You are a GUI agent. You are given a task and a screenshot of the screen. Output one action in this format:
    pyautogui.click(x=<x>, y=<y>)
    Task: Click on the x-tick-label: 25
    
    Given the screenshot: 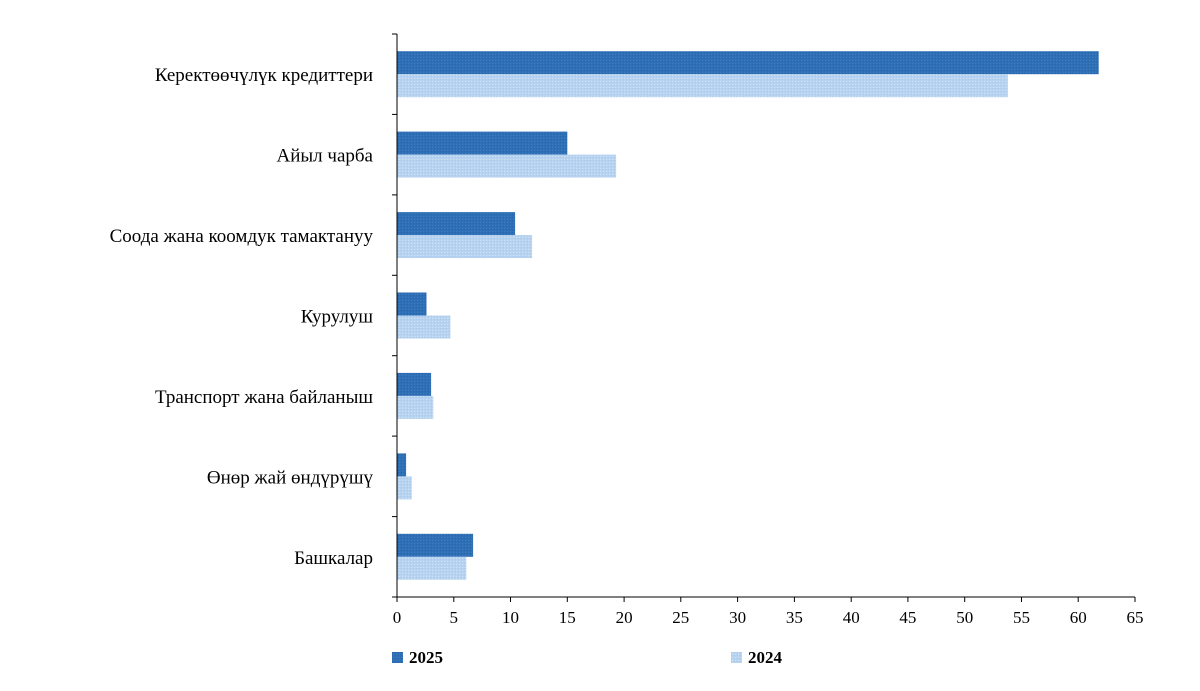 What is the action you would take?
    pyautogui.click(x=680, y=617)
    